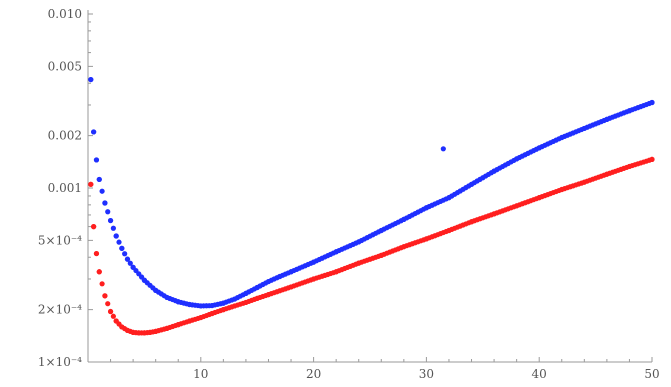 The width and height of the screenshot is (671, 387). Describe the element at coordinates (385, 369) in the screenshot. I see `x-ticks: 10 20 30 40 50` at that location.